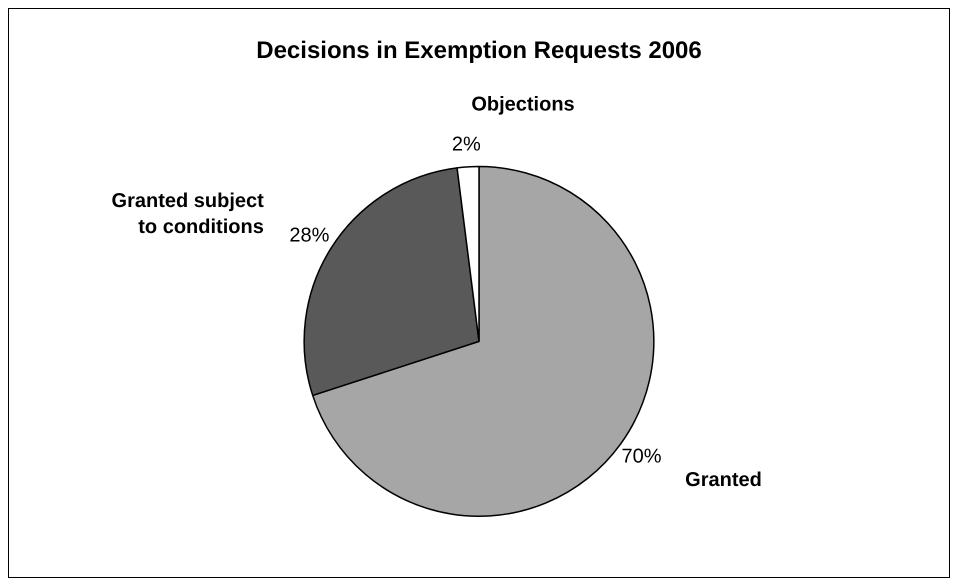 Image resolution: width=957 pixels, height=586 pixels. What do you see at coordinates (641, 457) in the screenshot?
I see `data-label: 70%` at bounding box center [641, 457].